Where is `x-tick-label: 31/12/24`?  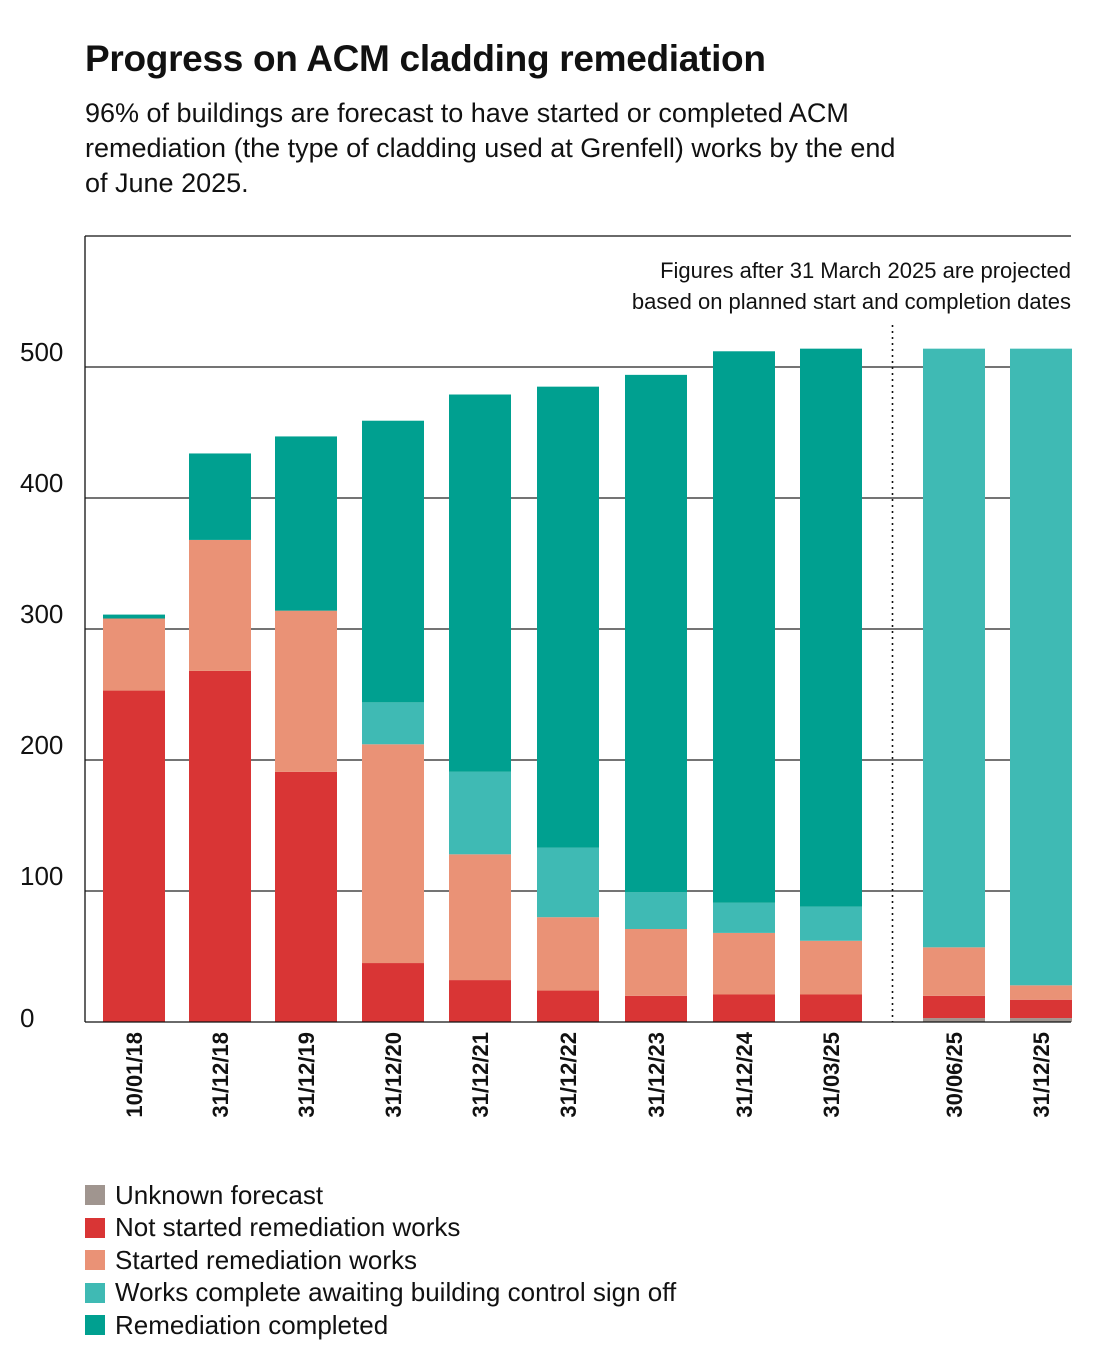
x-tick-label: 31/12/24 is located at coordinates (744, 1074).